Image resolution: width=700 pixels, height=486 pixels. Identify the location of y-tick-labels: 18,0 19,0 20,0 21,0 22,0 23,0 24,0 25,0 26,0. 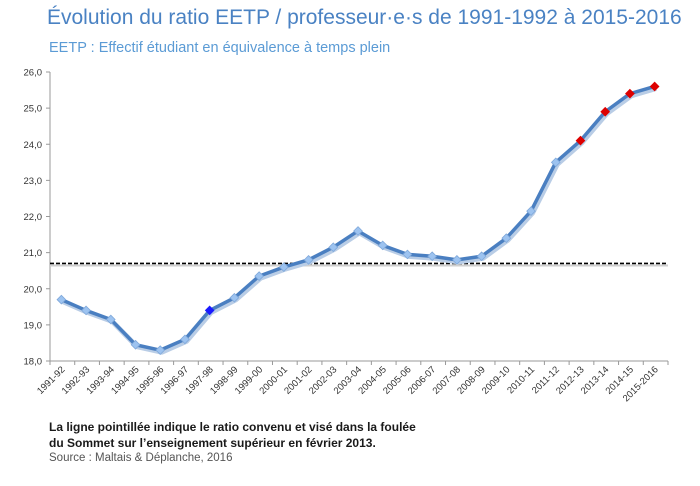
(33, 218).